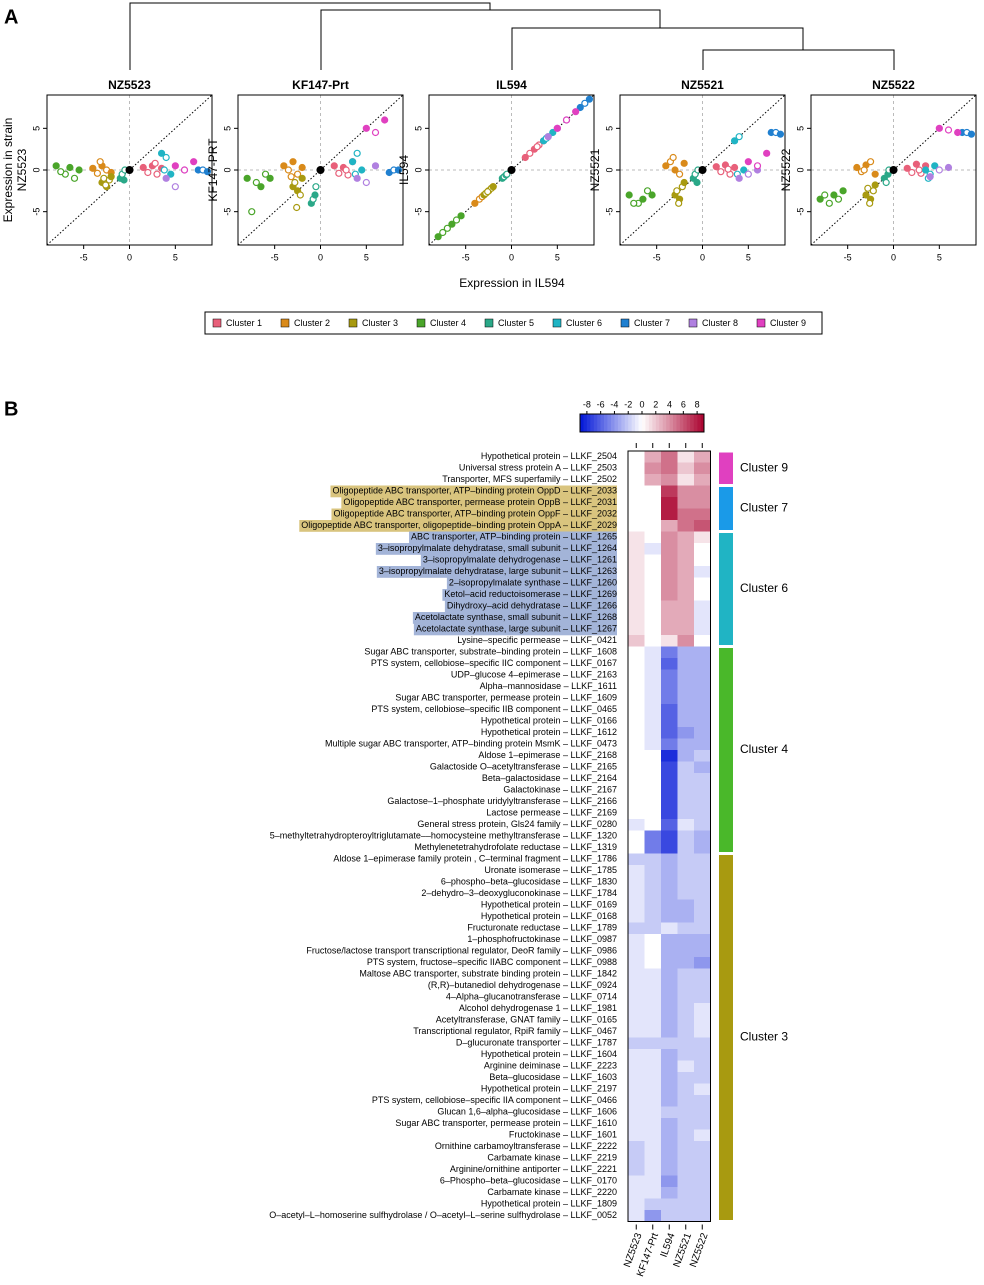 Image resolution: width=984 pixels, height=1285 pixels. I want to click on cluster-bar, so click(726, 589).